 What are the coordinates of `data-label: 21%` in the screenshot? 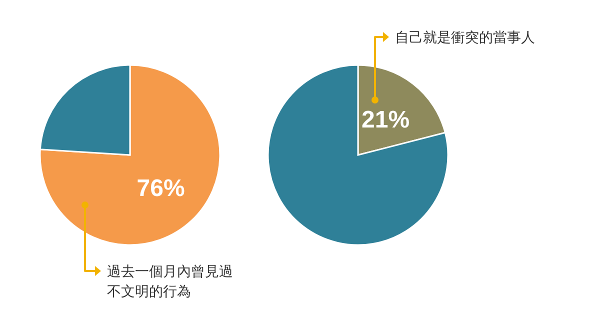 It's located at (386, 120).